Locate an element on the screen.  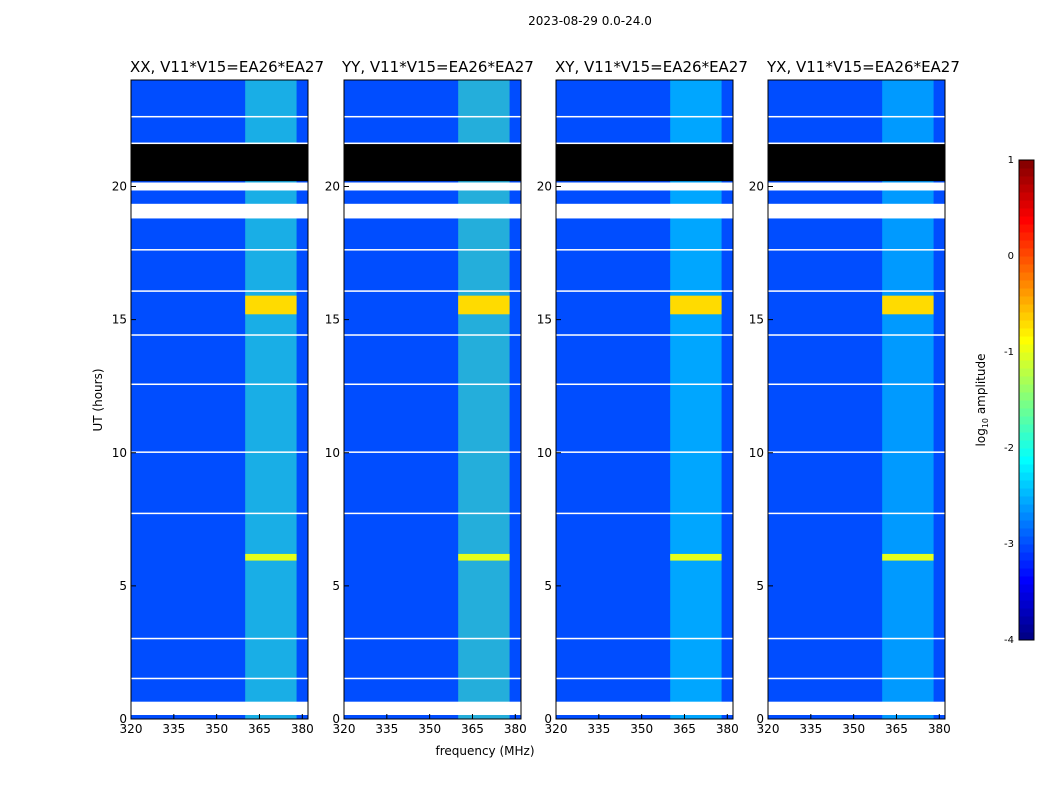
colorbar-tick-label: -3 is located at coordinates (1009, 544).